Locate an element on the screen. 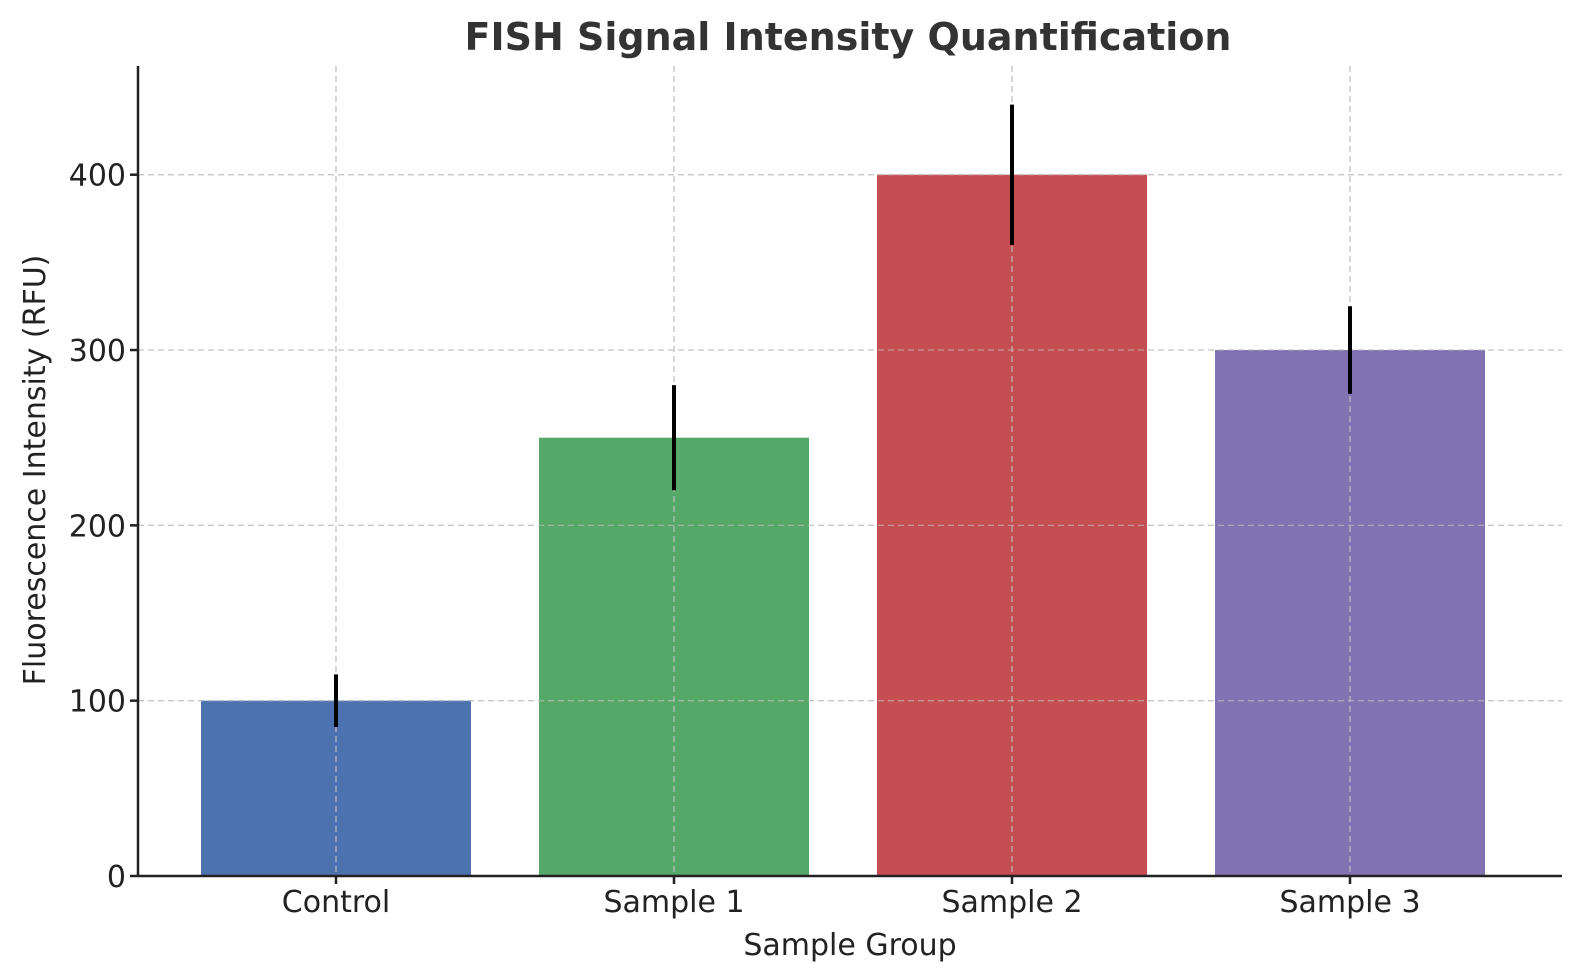 Image resolution: width=1580 pixels, height=980 pixels. y-axis-label: Fluorescence Intensity (RFU) is located at coordinates (35, 470).